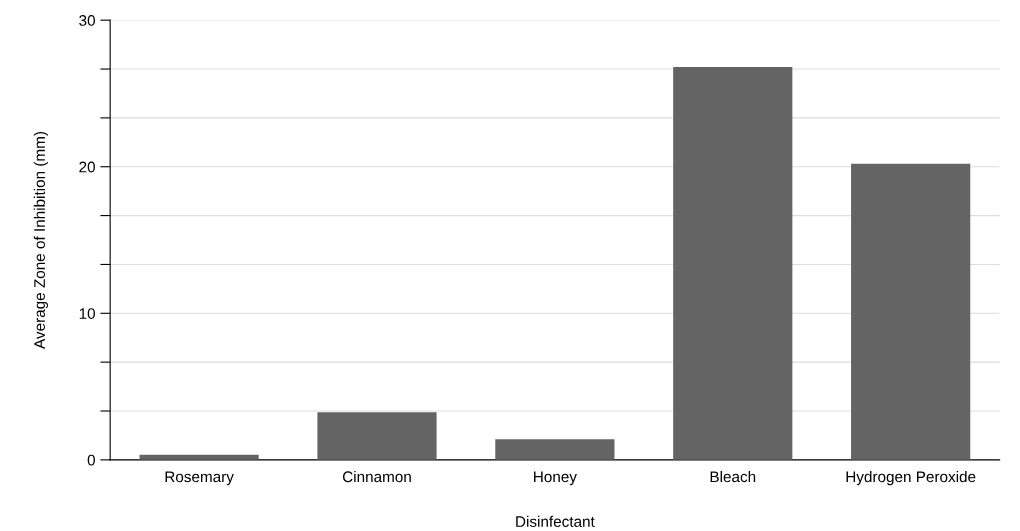  I want to click on y-tick-label: 10, so click(87, 313).